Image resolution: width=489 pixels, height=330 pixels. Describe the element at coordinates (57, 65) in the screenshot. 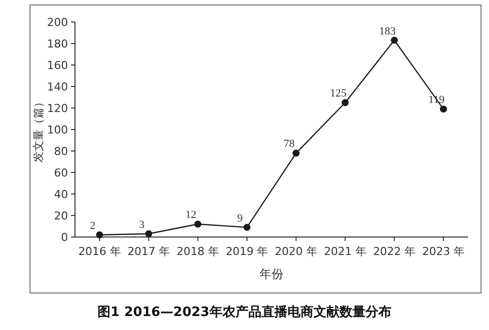

I see `y-tick-label: 160` at that location.